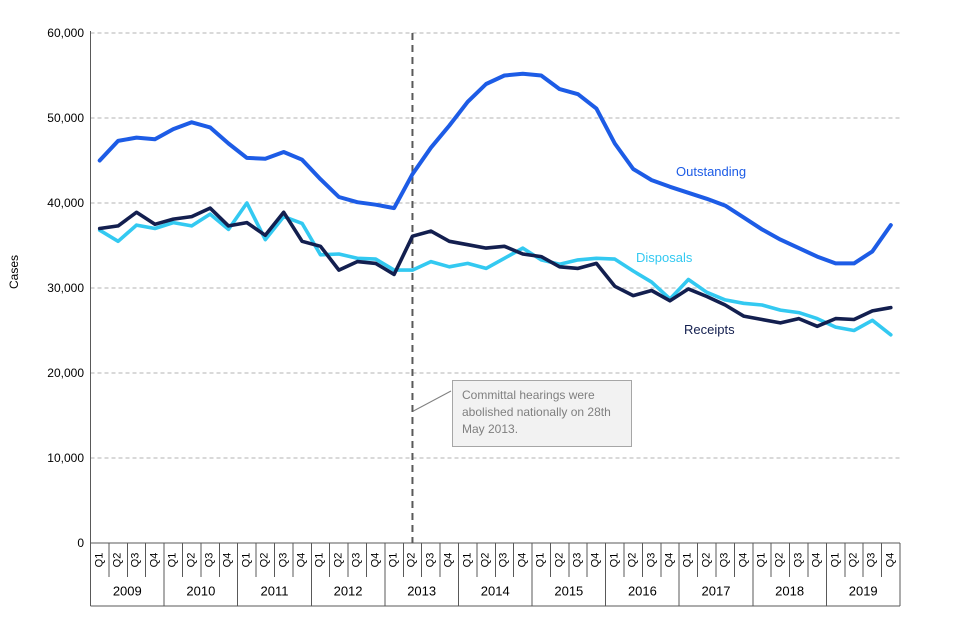  I want to click on y-tick-label: 0, so click(80, 543).